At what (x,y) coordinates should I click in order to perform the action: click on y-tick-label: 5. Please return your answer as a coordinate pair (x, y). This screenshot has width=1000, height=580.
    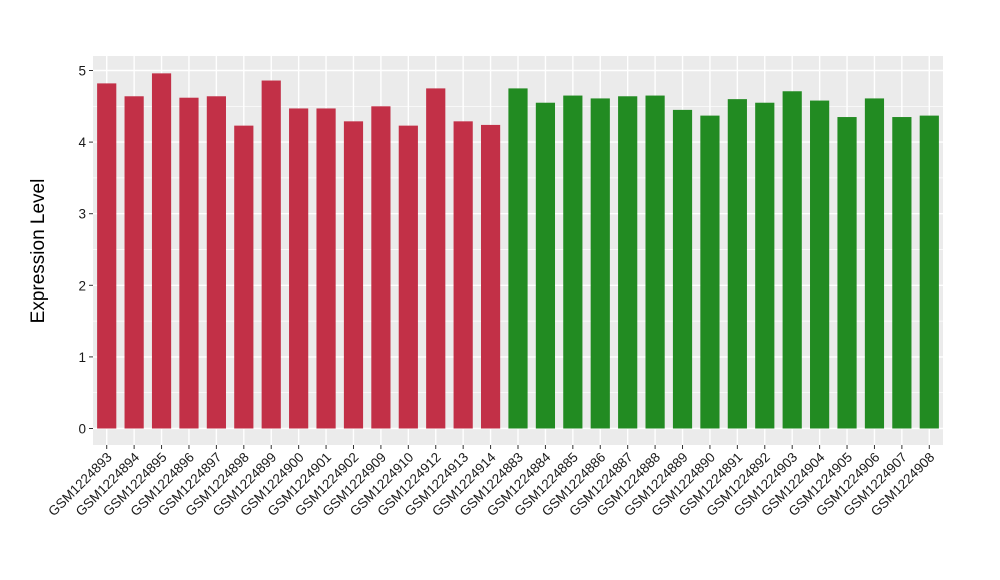
    Looking at the image, I should click on (82, 71).